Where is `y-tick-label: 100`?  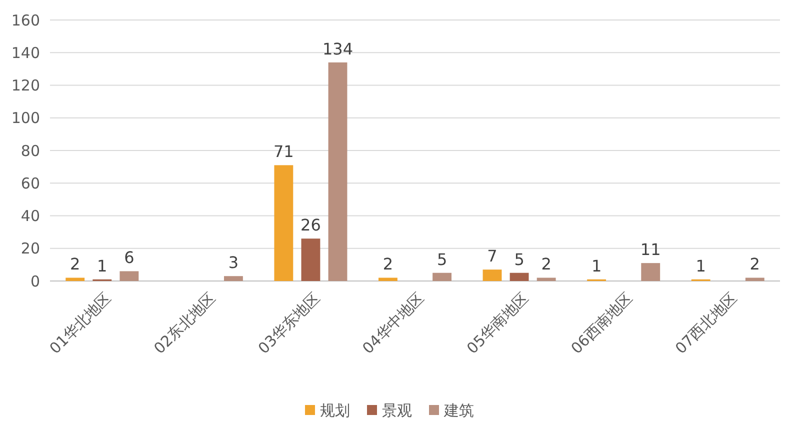 y-tick-label: 100 is located at coordinates (25, 118).